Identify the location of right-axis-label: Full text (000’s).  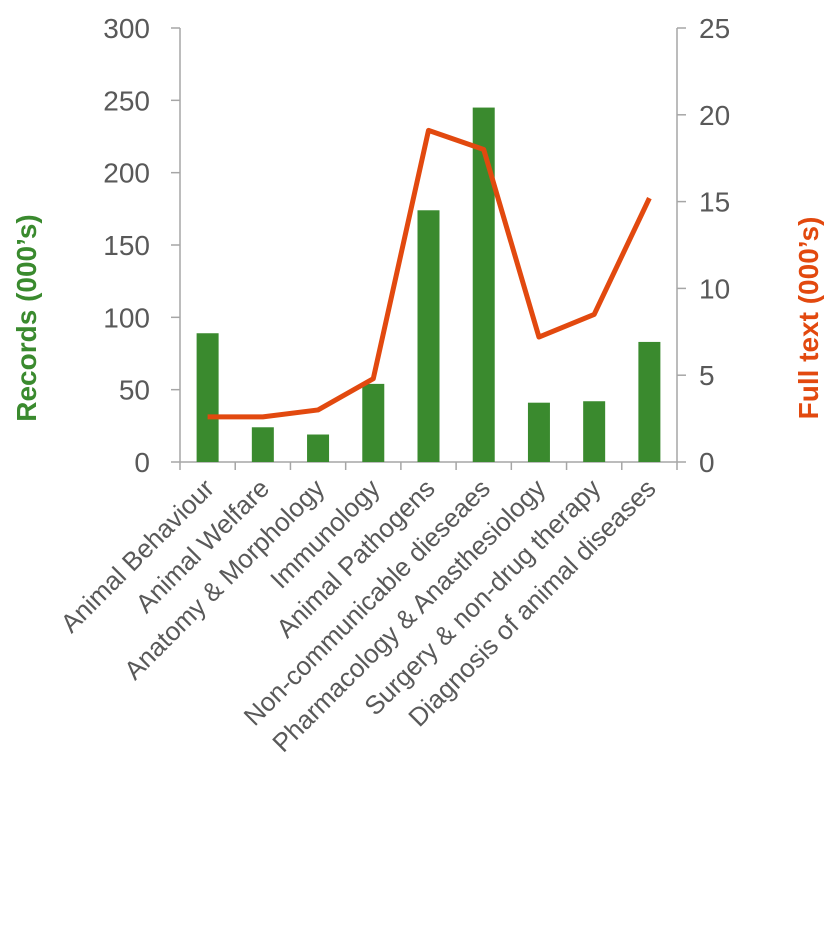
(808, 318).